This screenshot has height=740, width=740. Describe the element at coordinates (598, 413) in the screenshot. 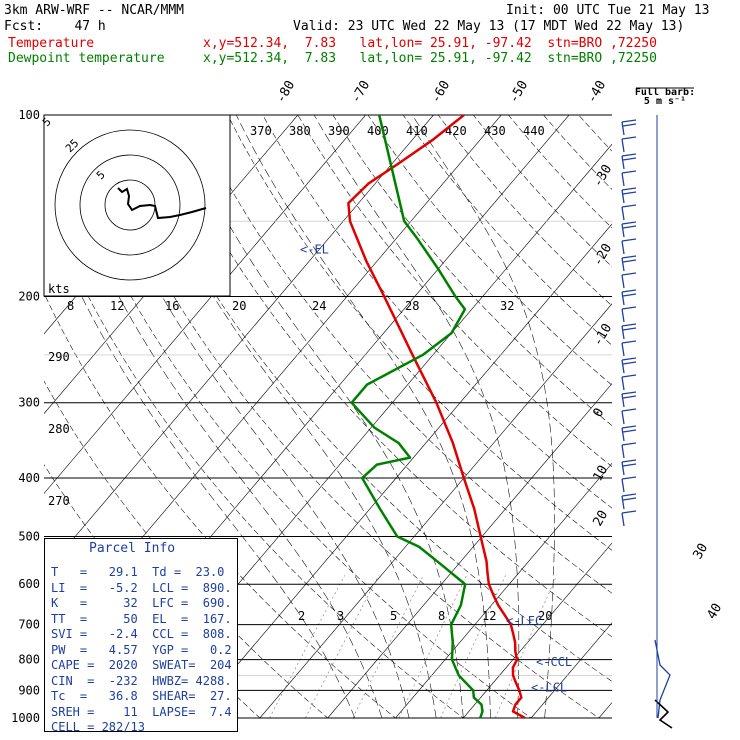

I see `isotherm-label: 0` at that location.